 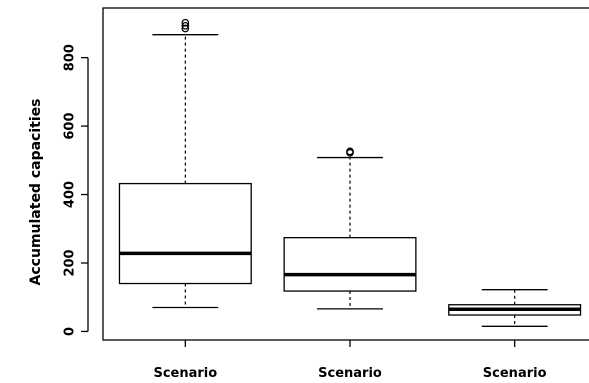 What do you see at coordinates (70, 262) in the screenshot?
I see `y-tick-label: 200` at bounding box center [70, 262].